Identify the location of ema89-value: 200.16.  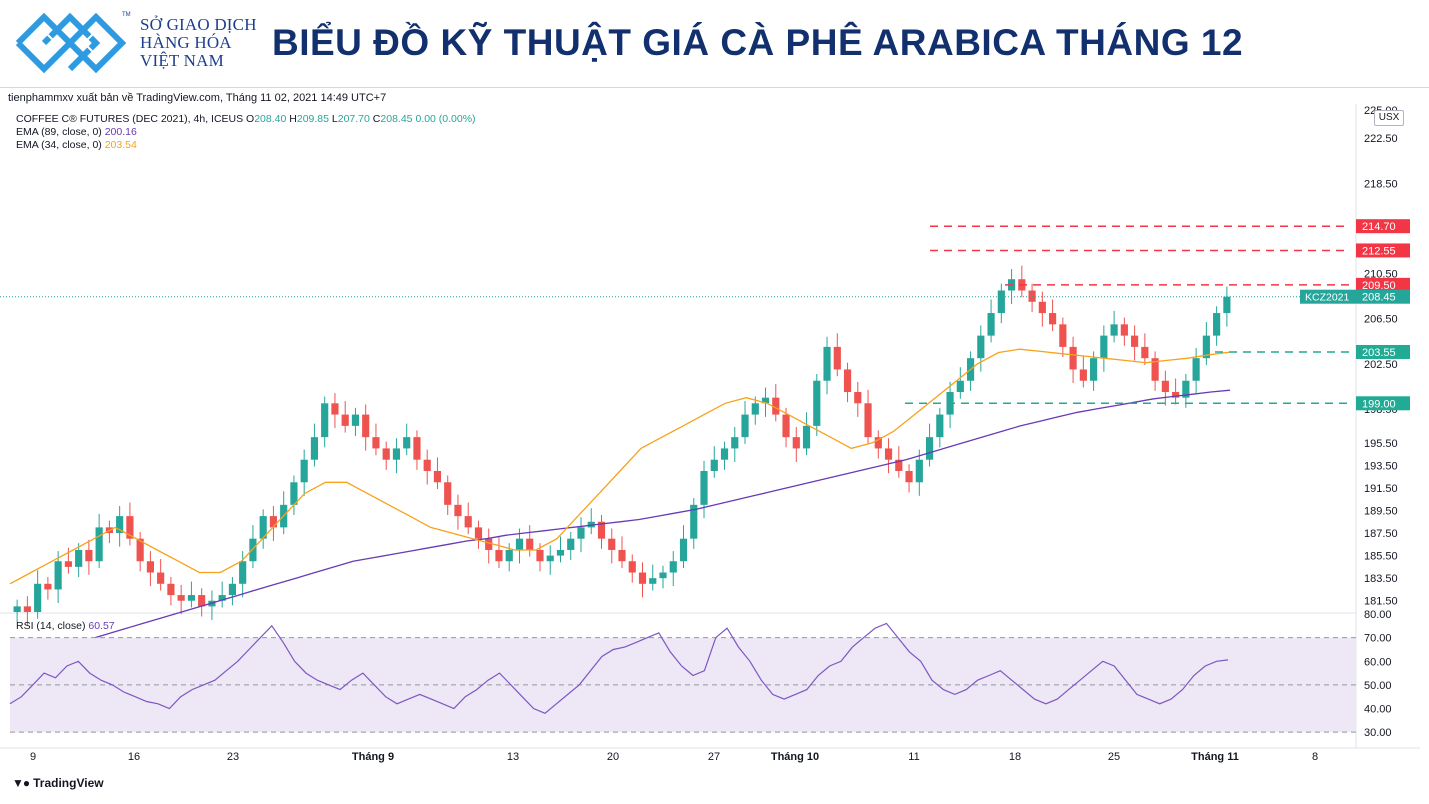
(120, 132).